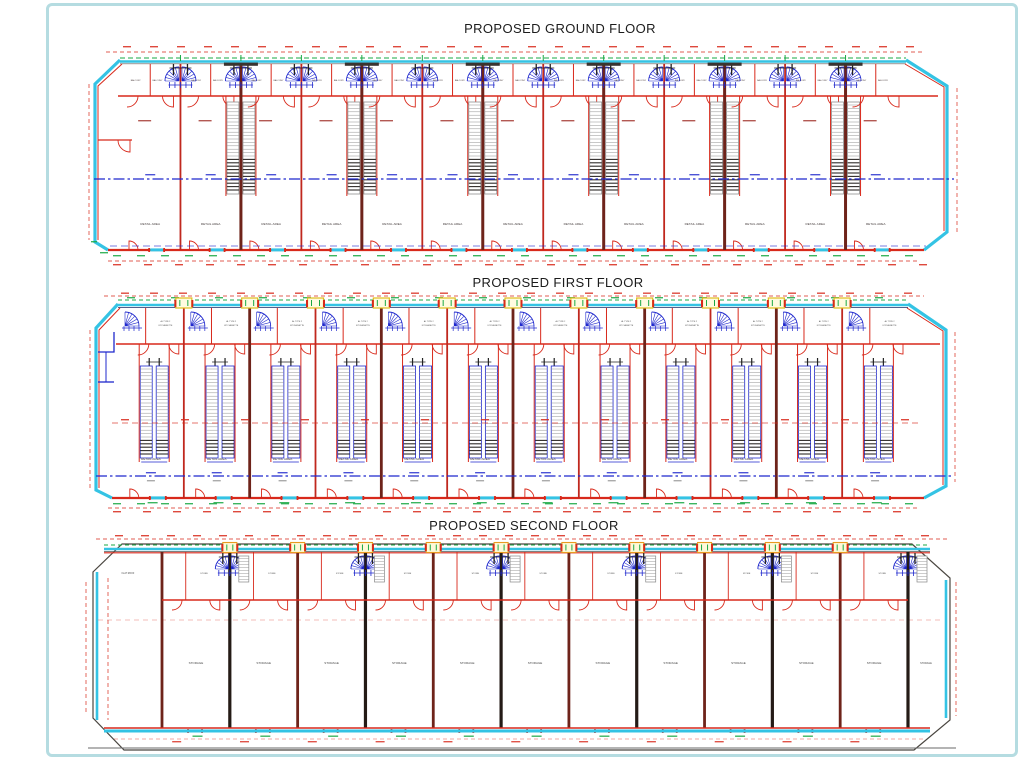  What do you see at coordinates (560, 28) in the screenshot?
I see `ground-floor-title: PROPOSED GROUND FLOOR` at bounding box center [560, 28].